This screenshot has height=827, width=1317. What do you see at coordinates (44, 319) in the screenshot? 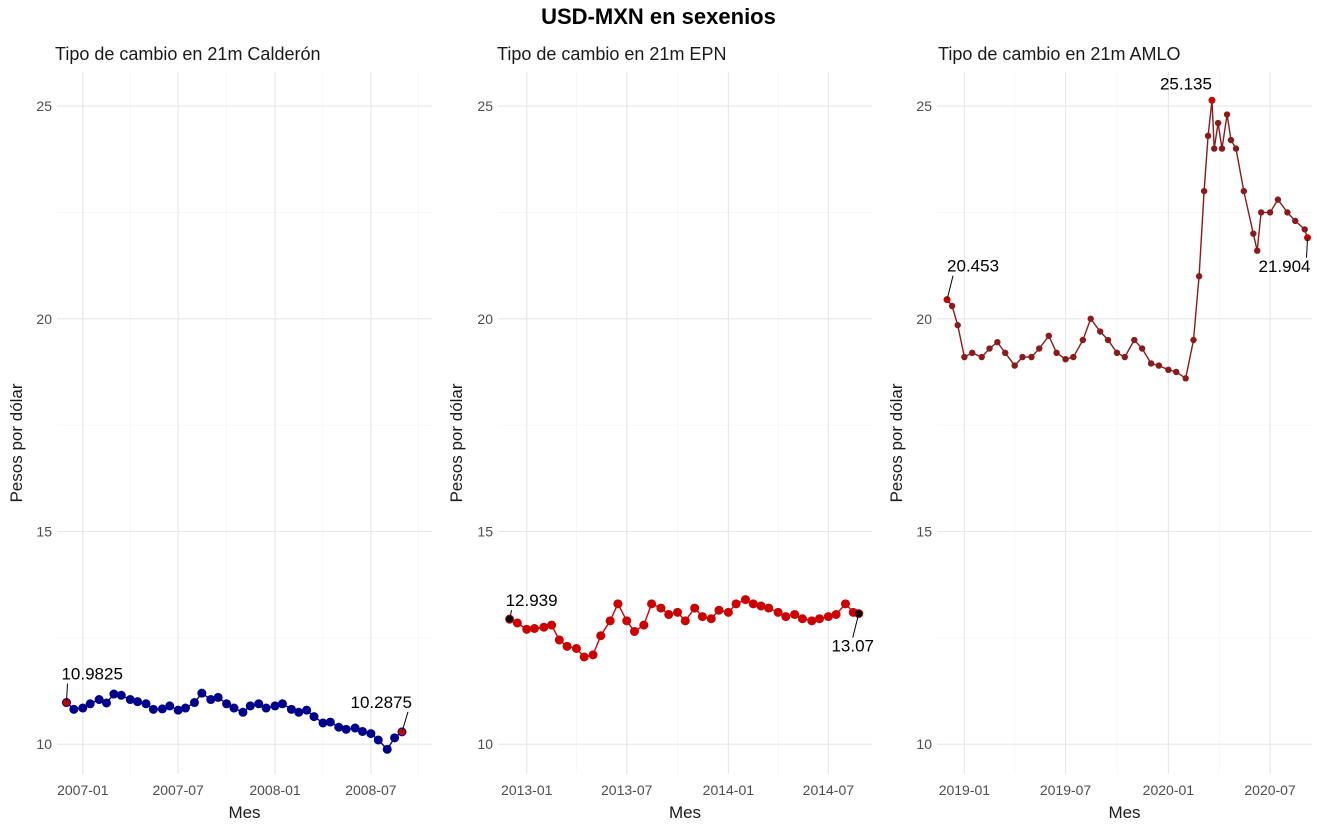
I see `y-tick-label: 20` at bounding box center [44, 319].